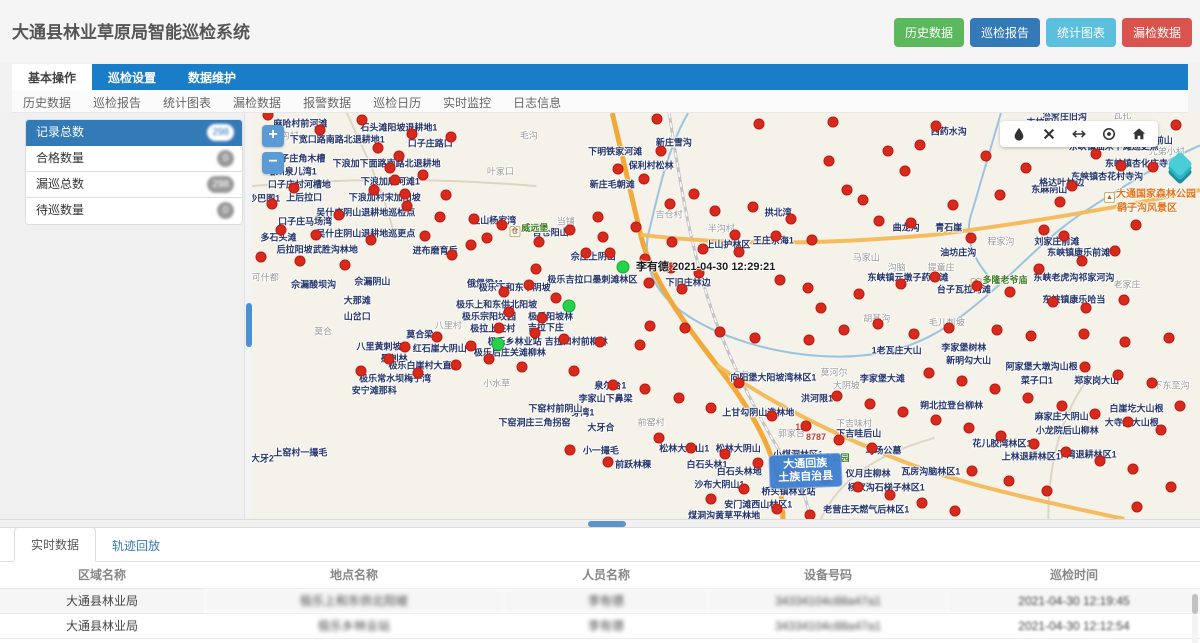 The height and width of the screenshot is (643, 1200). Describe the element at coordinates (1049, 134) in the screenshot. I see `close-icon` at that location.